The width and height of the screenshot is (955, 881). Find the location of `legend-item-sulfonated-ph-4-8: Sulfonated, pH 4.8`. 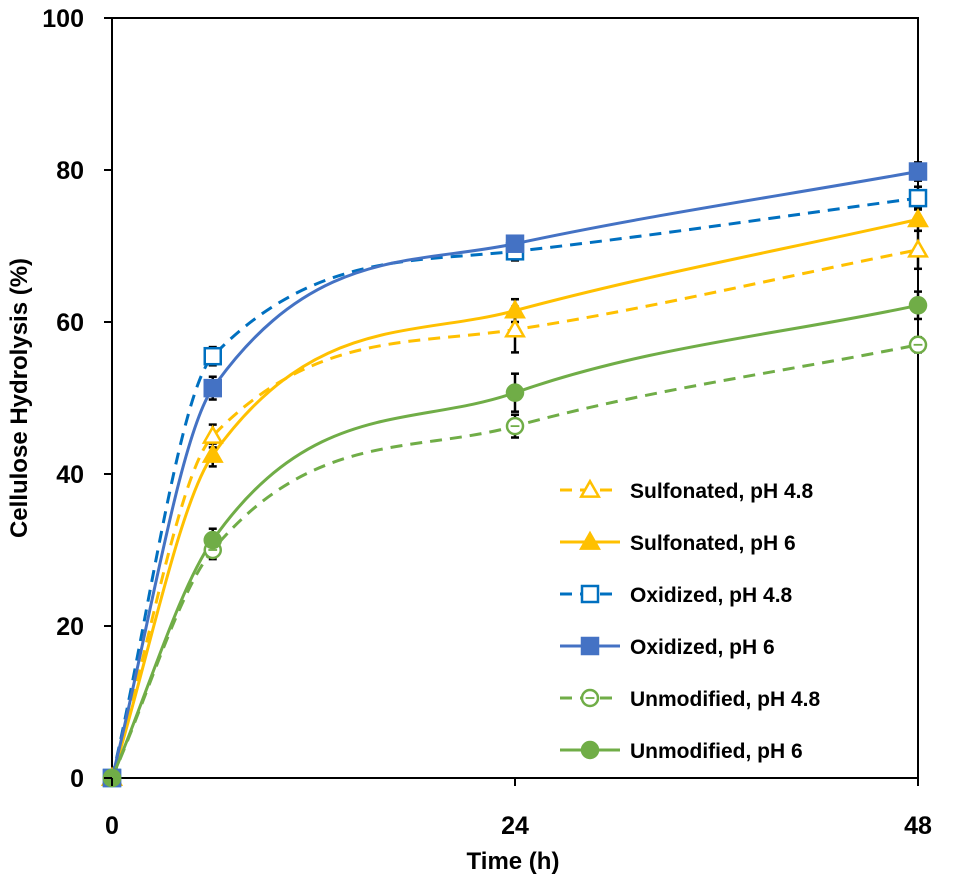

legend-item-sulfonated-ph-4-8: Sulfonated, pH 4.8 is located at coordinates (687, 490).